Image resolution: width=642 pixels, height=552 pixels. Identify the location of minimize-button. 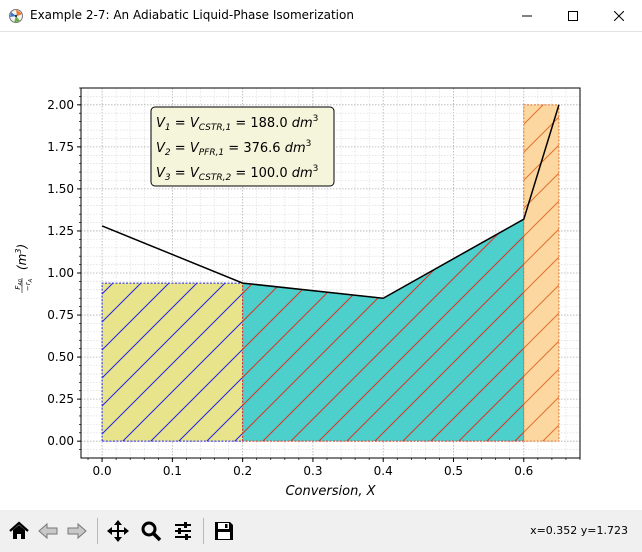
(527, 15).